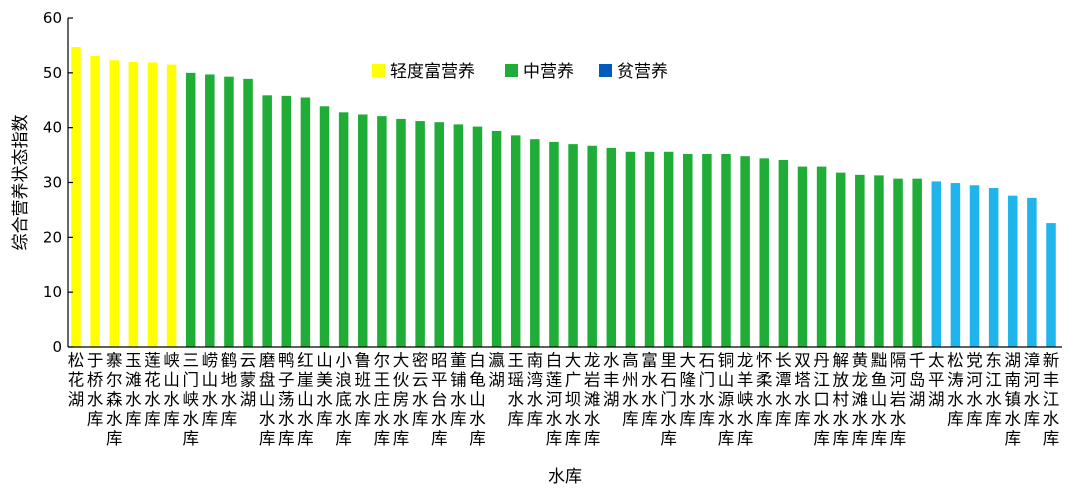 This screenshot has width=1080, height=491. Describe the element at coordinates (401, 399) in the screenshot. I see `x-category-label: 大伙房水库` at that location.